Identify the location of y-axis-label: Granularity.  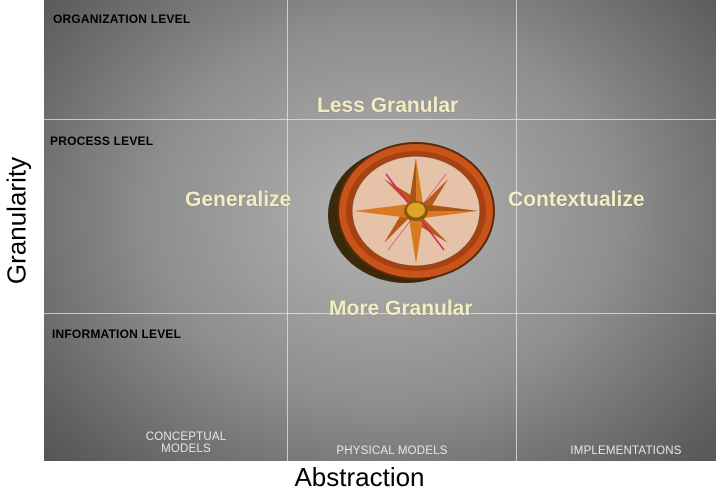
(16, 220).